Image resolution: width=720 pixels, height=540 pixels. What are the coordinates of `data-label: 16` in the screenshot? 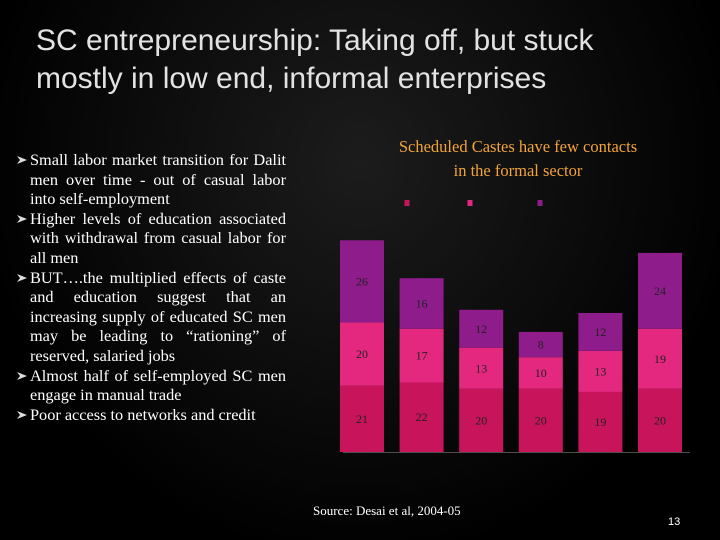 It's located at (422, 303).